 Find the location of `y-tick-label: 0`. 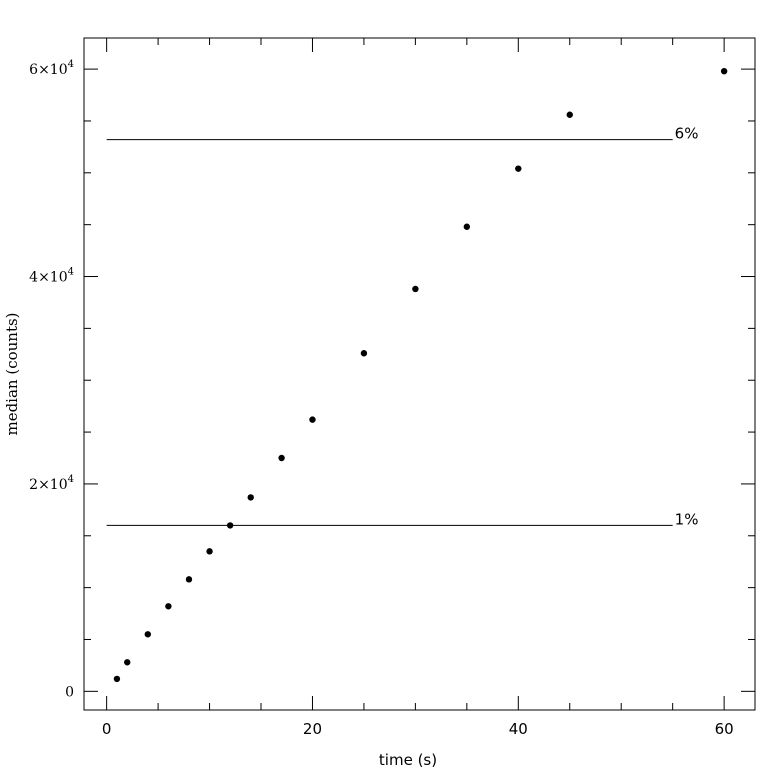

y-tick-label: 0 is located at coordinates (69, 692).